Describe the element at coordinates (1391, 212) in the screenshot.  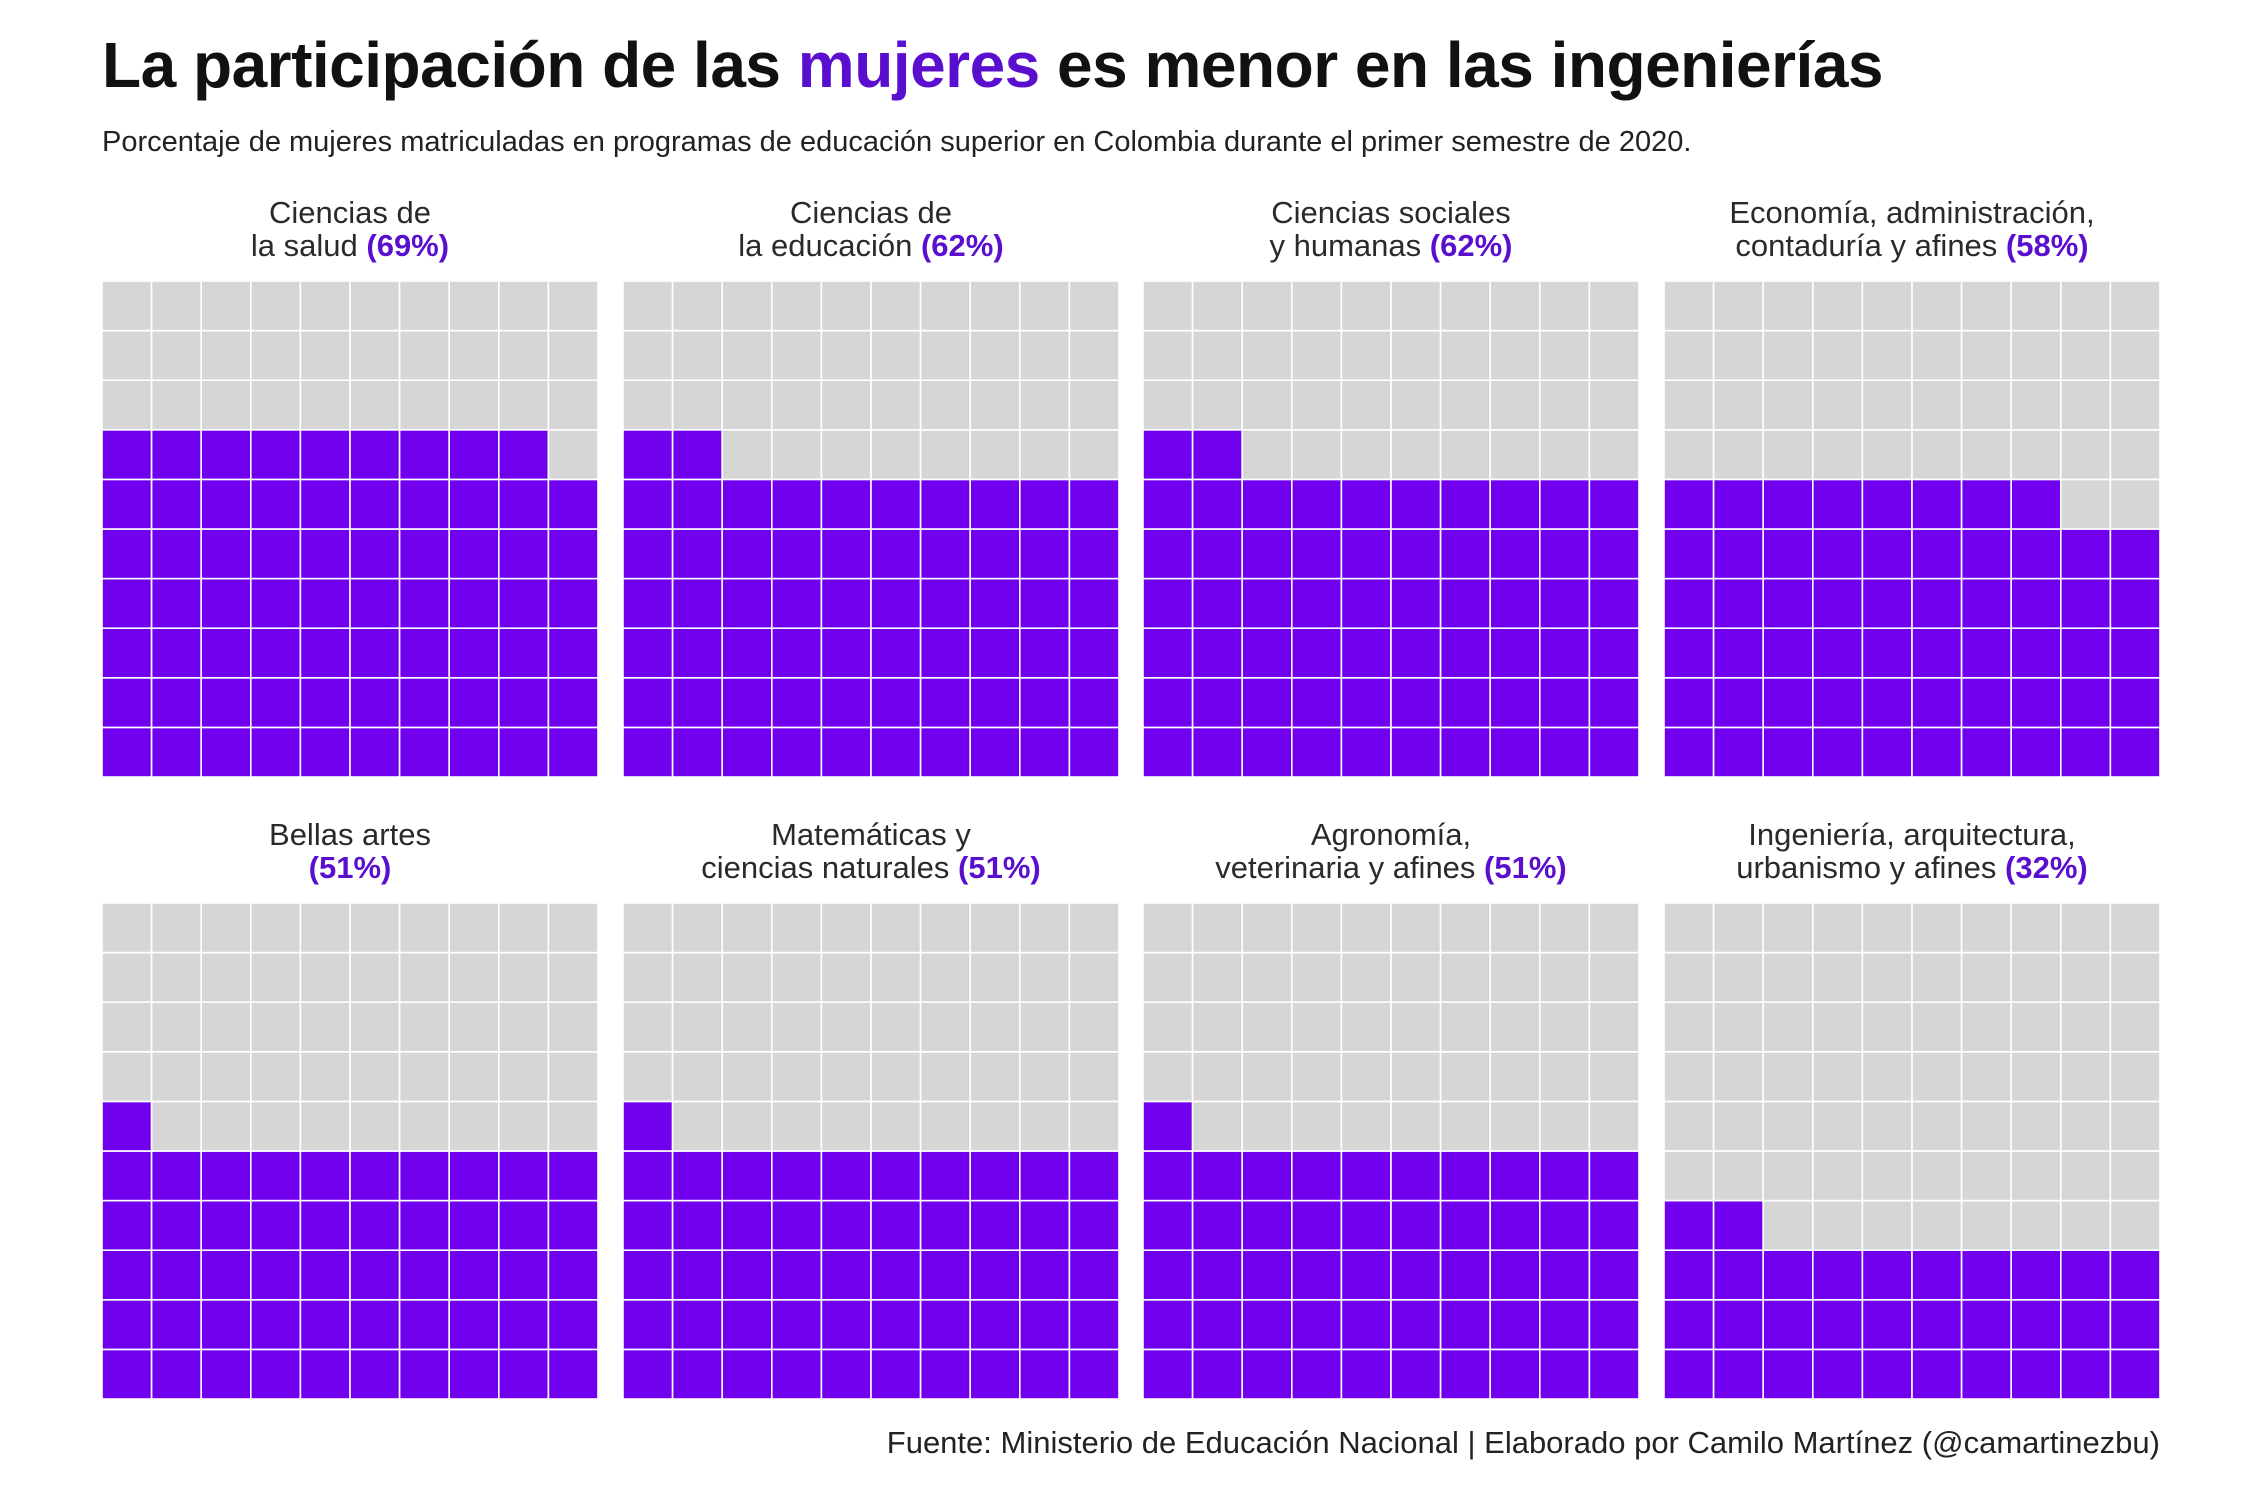
I see `panel-label-line1: Ciencias sociales` at that location.